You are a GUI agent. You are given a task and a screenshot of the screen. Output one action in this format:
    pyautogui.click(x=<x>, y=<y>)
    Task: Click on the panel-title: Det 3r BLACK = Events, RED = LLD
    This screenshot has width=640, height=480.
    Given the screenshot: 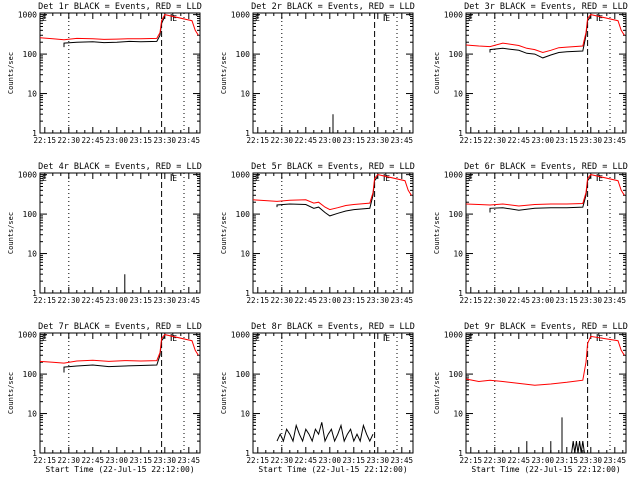 What is the action you would take?
    pyautogui.click(x=546, y=7)
    